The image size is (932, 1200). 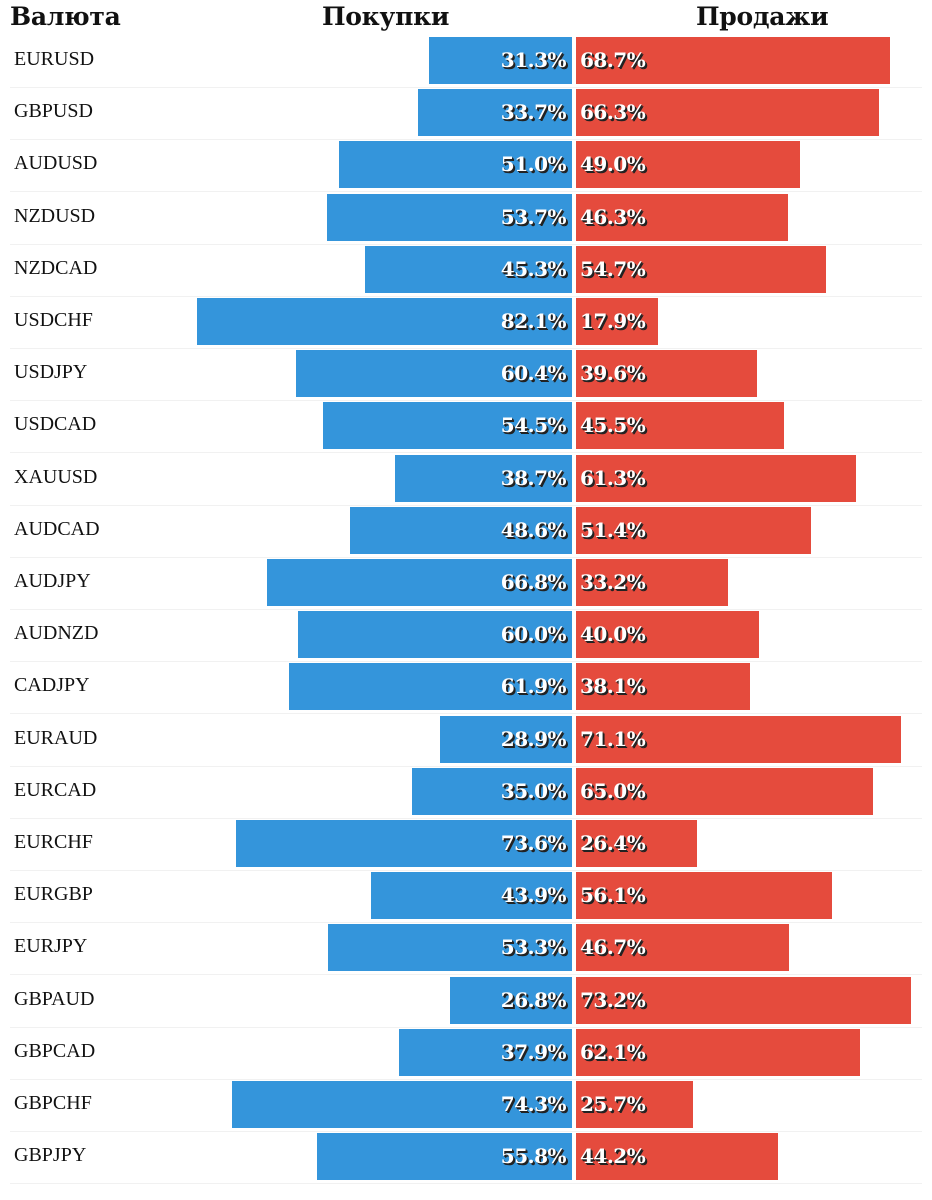 I want to click on buy-value-label: 31.3%, so click(x=533, y=60).